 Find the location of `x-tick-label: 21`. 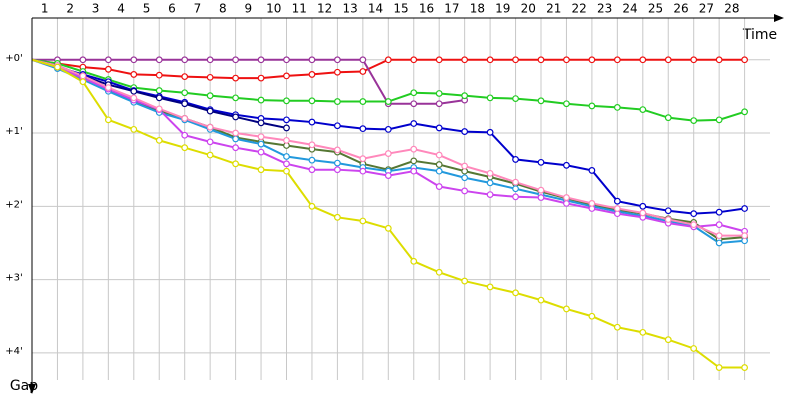

x-tick-label: 21 is located at coordinates (553, 9).